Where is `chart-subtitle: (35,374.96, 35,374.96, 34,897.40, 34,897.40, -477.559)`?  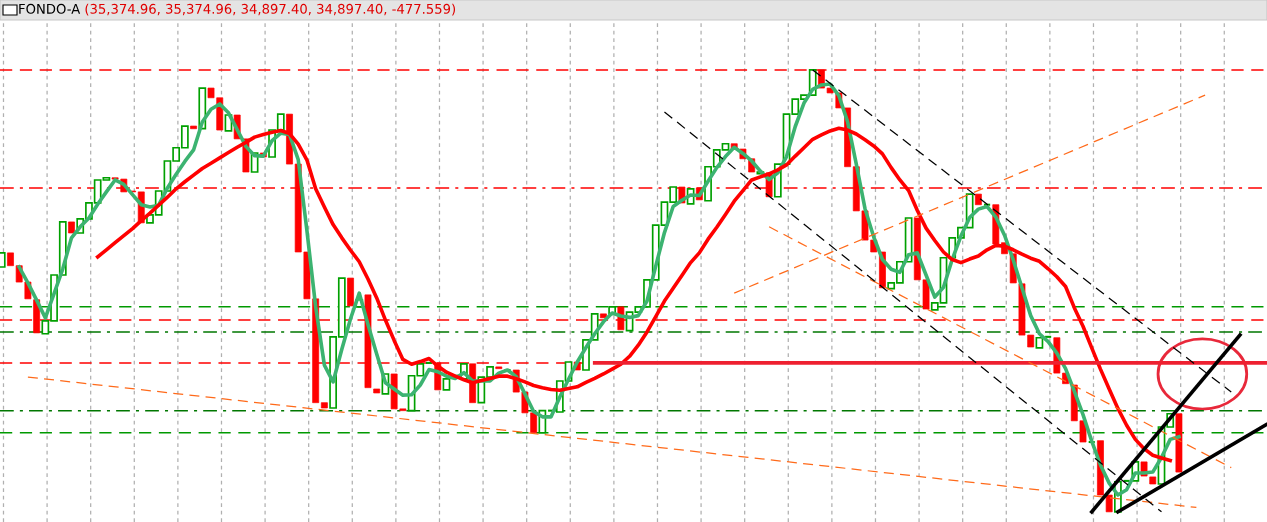 chart-subtitle: (35,374.96, 35,374.96, 34,897.40, 34,897.40, -477.559) is located at coordinates (270, 9).